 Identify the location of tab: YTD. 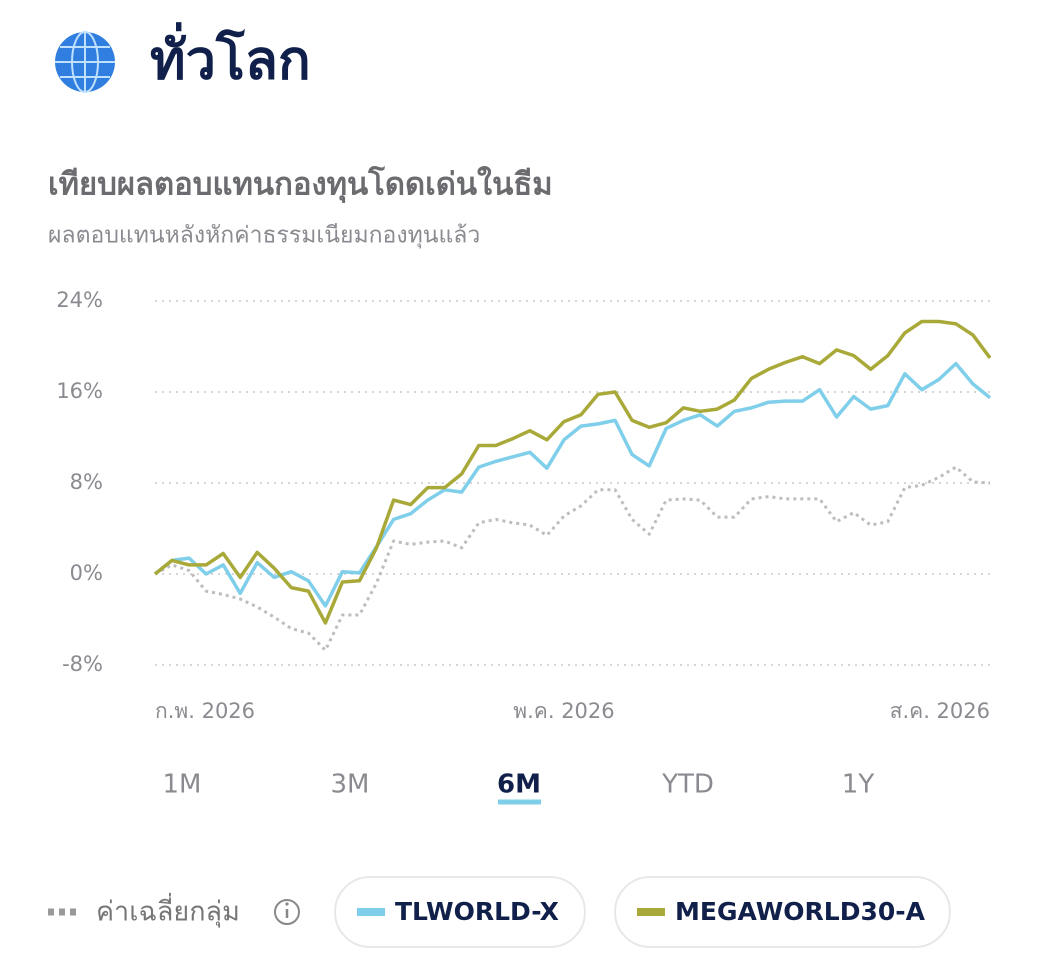
(687, 785).